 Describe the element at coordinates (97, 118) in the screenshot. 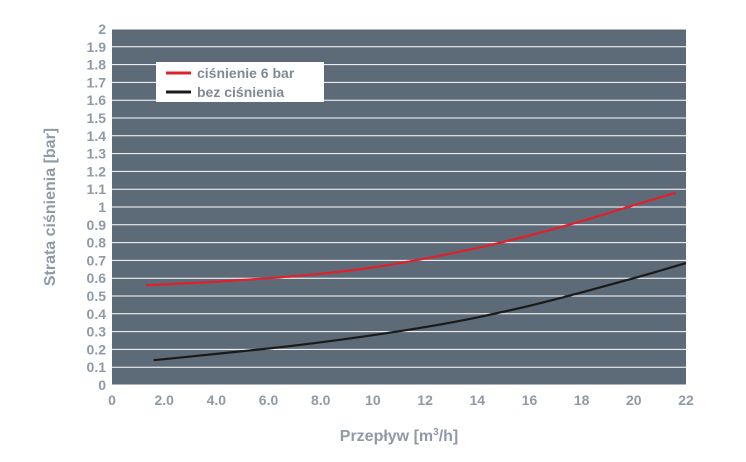

I see `y-tick-label: 1.5` at that location.